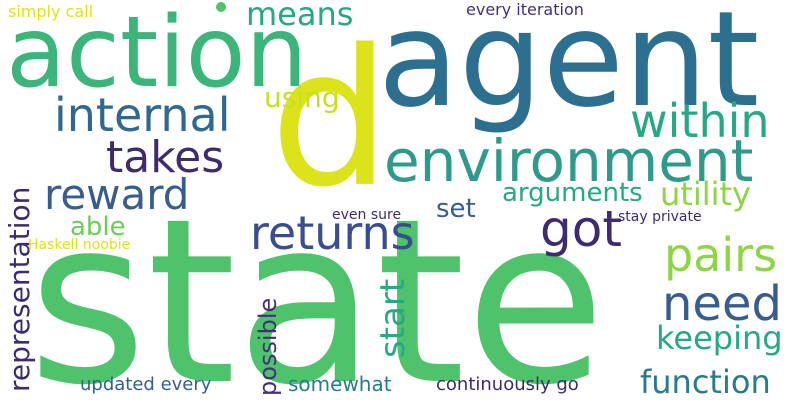  I want to click on word-set: set, so click(456, 209).